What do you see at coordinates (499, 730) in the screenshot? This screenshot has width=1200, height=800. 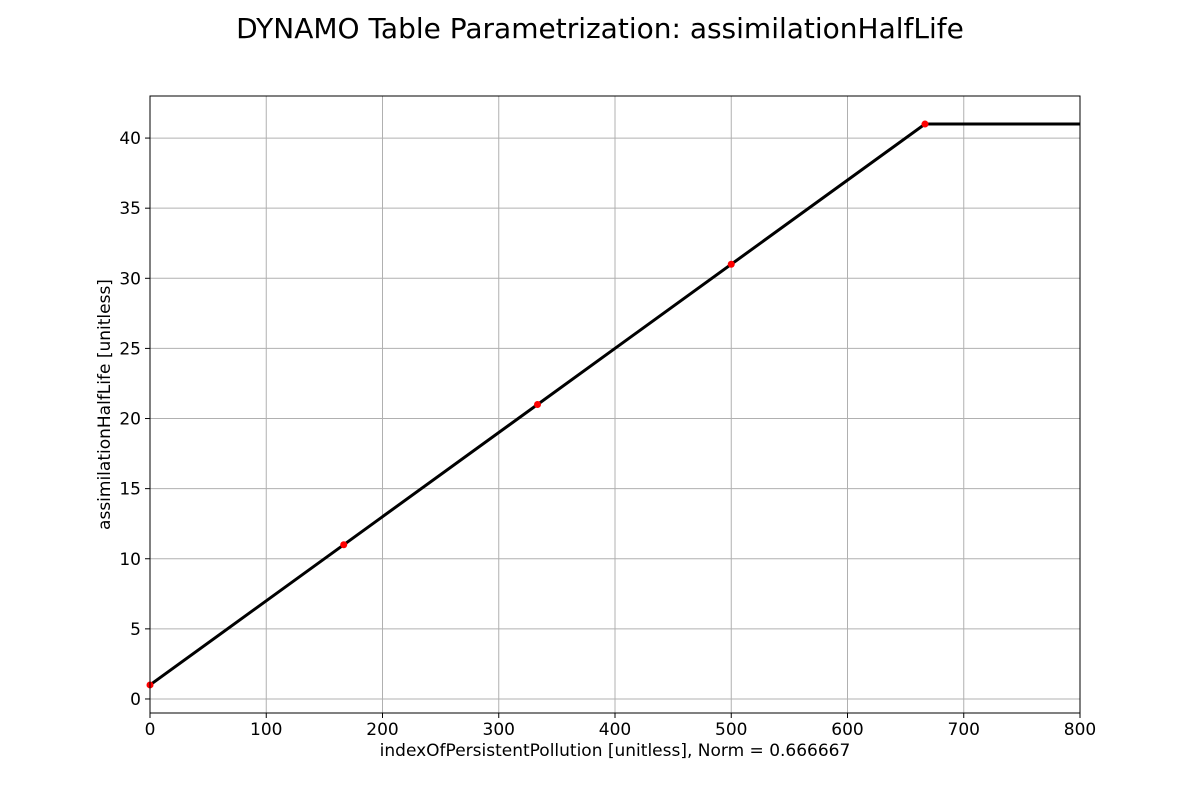 I see `x-tick-label: 300` at bounding box center [499, 730].